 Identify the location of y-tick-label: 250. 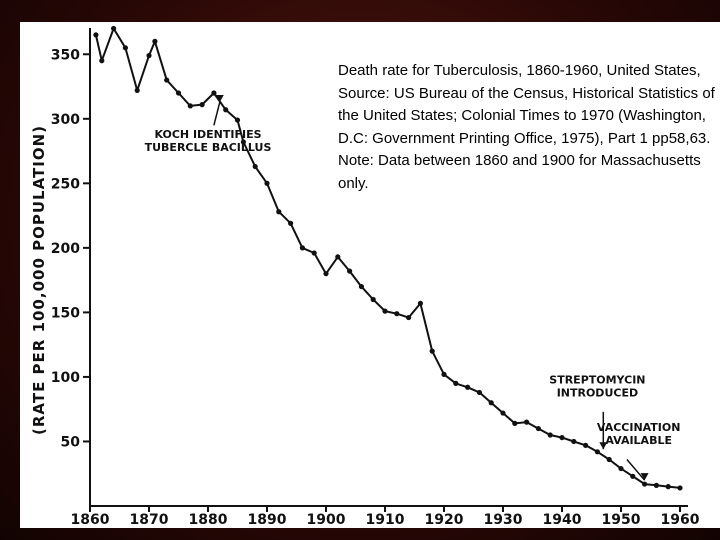
(65, 184).